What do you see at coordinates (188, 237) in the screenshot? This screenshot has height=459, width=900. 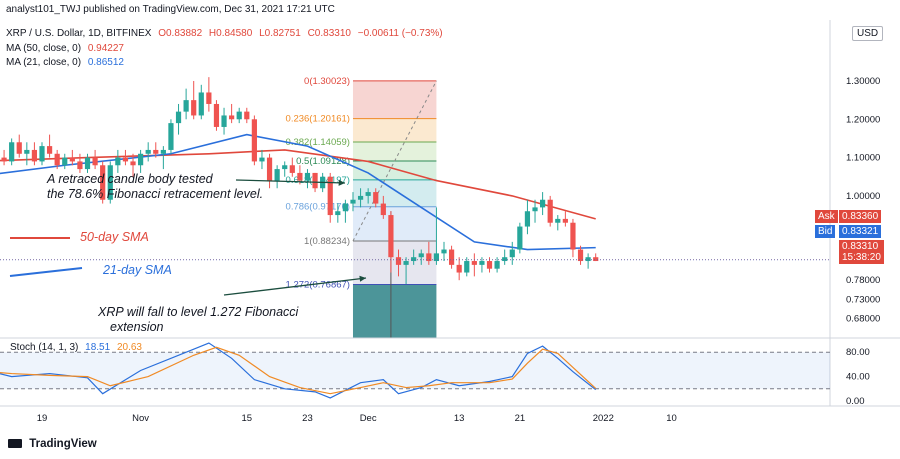 I see `annotation-arrows` at bounding box center [188, 237].